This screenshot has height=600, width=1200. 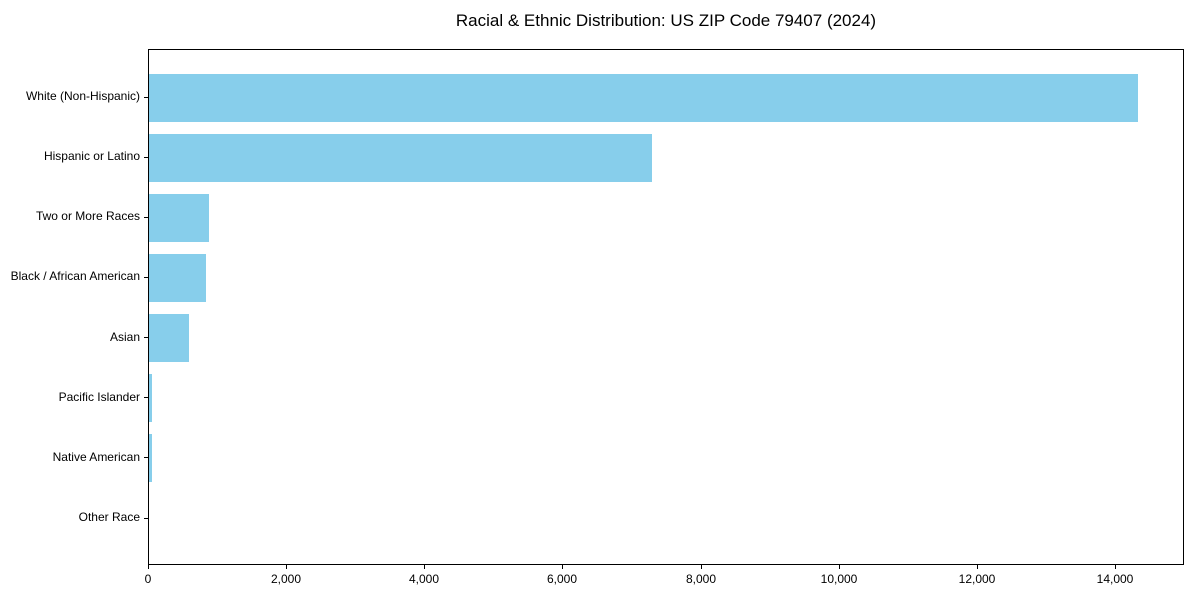 What do you see at coordinates (701, 579) in the screenshot?
I see `x-tick-label: 8,000` at bounding box center [701, 579].